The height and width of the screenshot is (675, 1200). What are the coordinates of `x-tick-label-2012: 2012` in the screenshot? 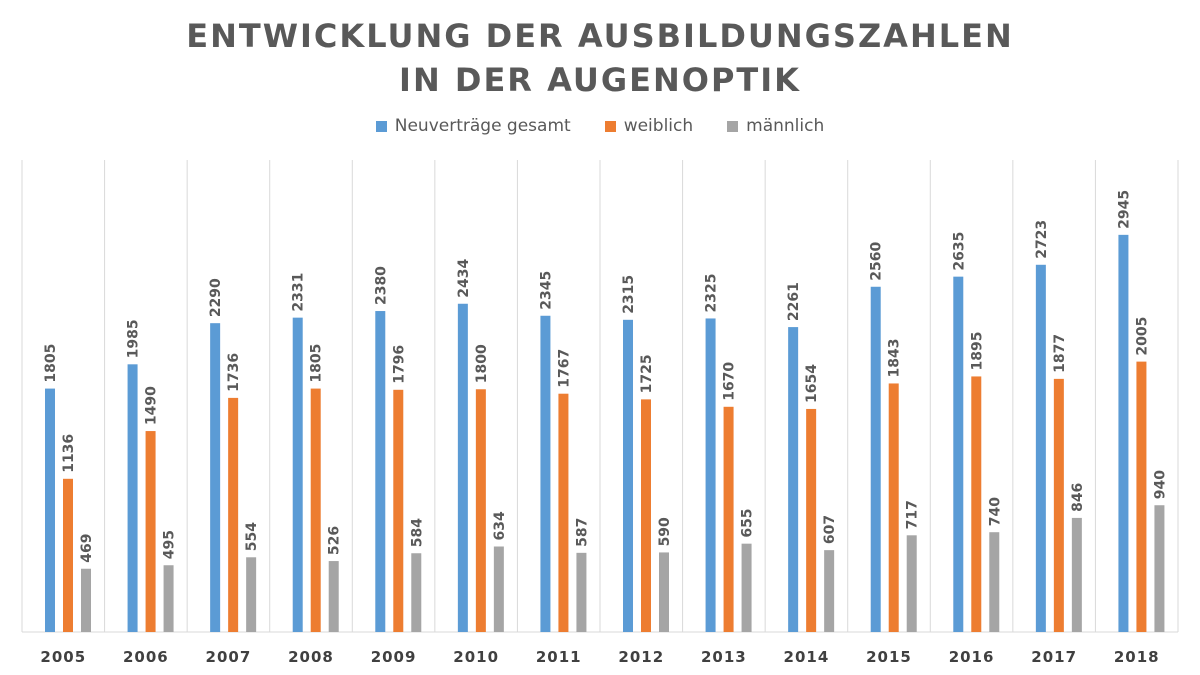 It's located at (641, 657).